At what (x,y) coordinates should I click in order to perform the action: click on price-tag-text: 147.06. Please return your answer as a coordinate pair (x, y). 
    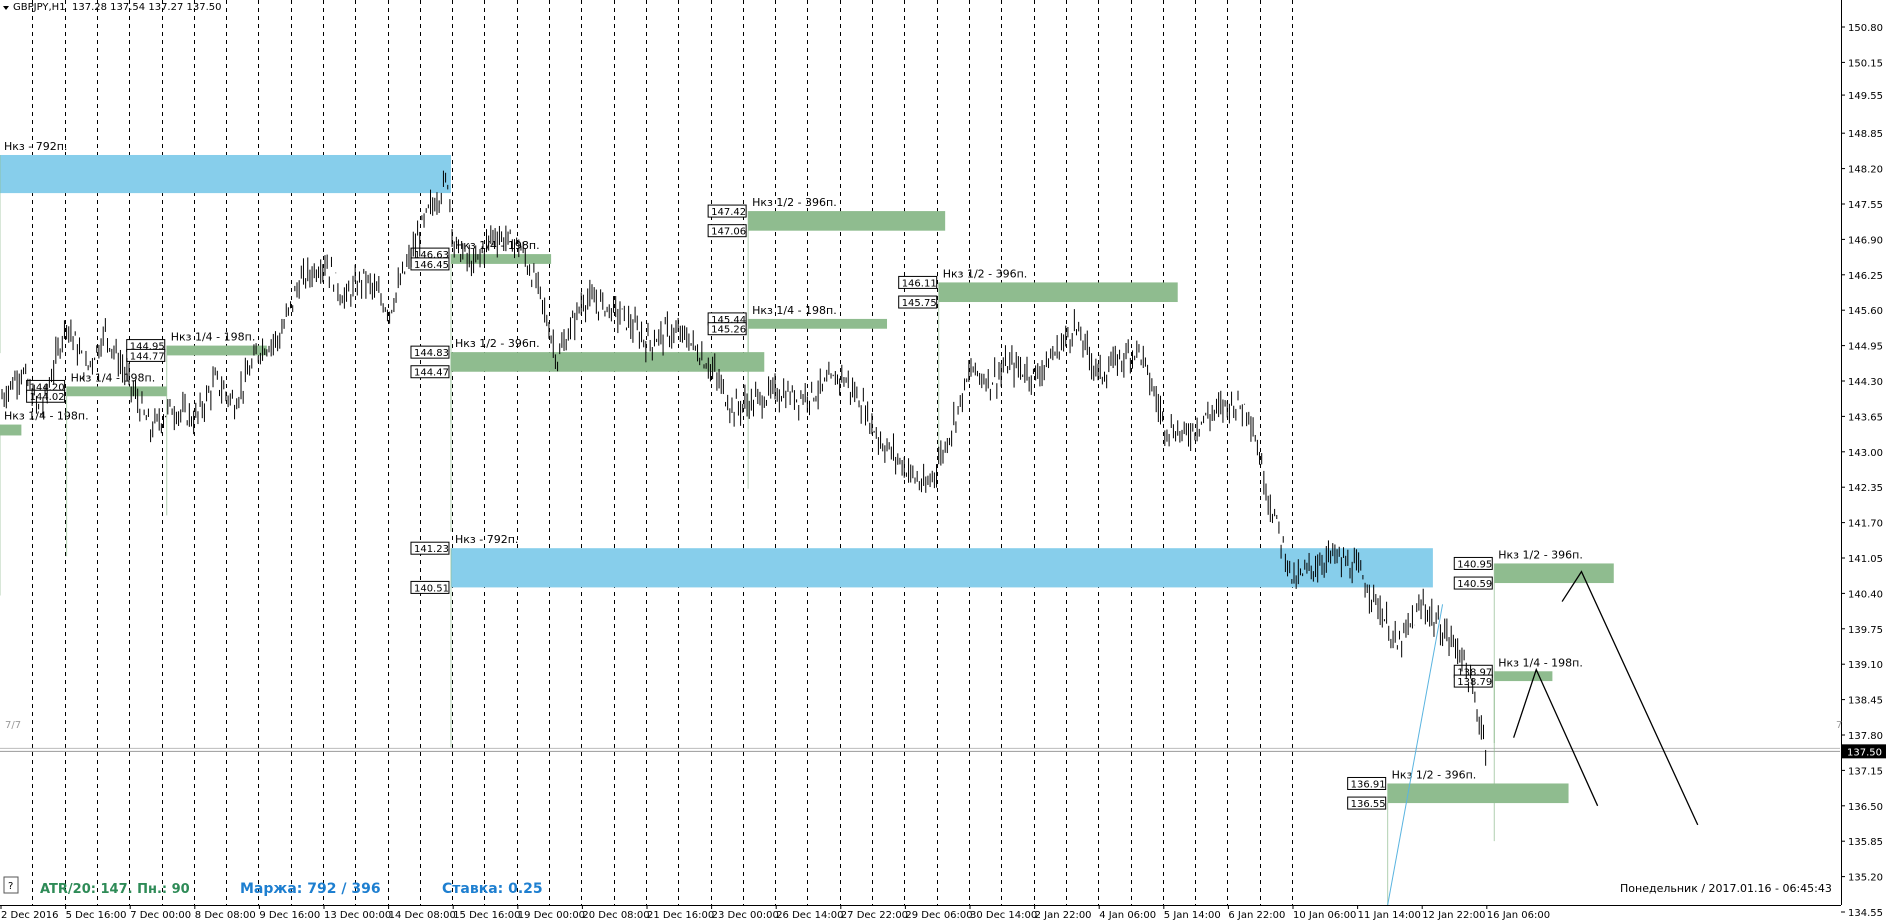
    Looking at the image, I should click on (728, 232).